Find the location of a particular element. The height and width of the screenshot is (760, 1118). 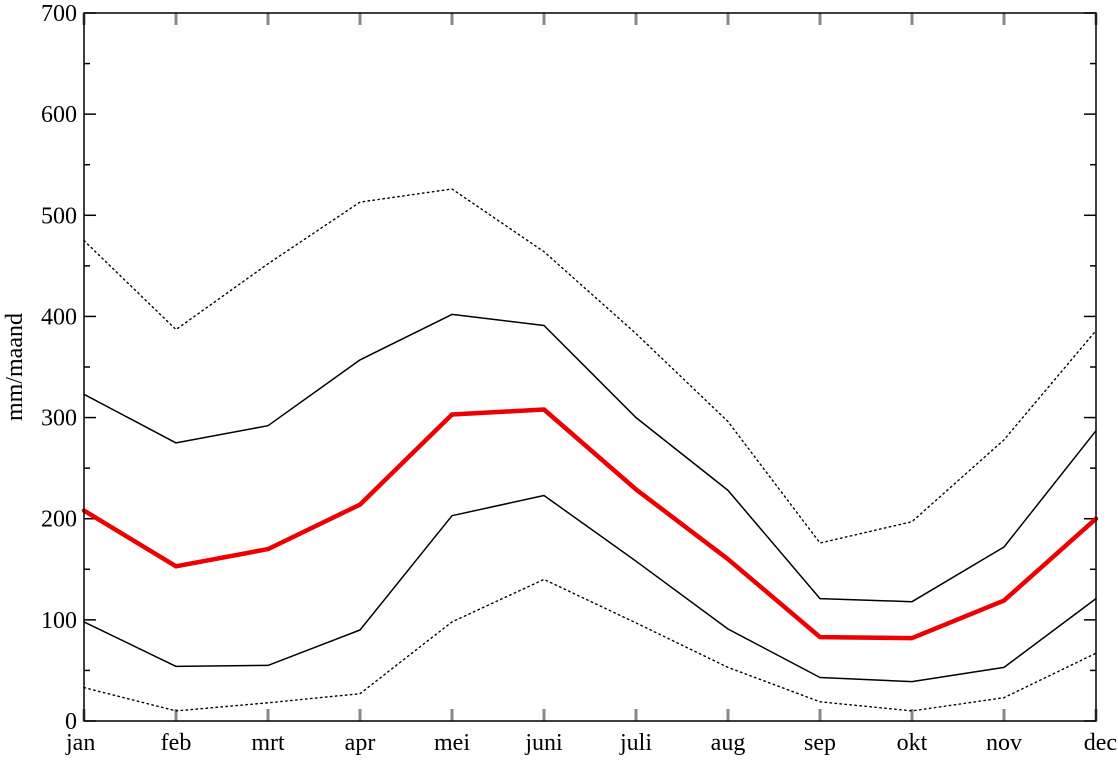

x-tick-label: nov is located at coordinates (1004, 743).